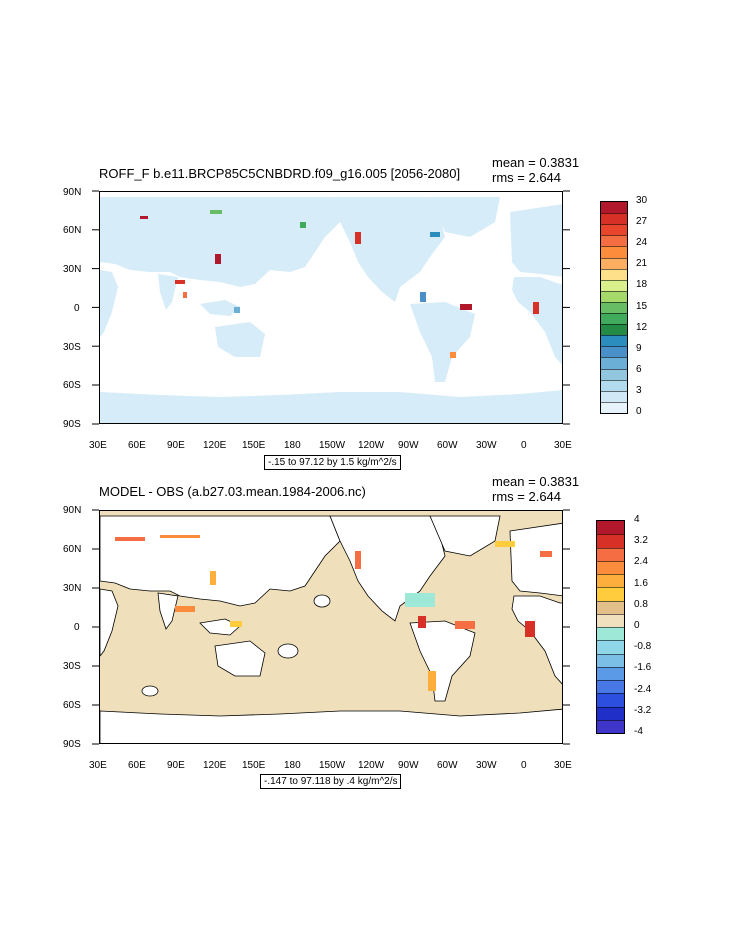 This screenshot has height=945, width=733. What do you see at coordinates (240, 658) in the screenshot?
I see `landmass-australia` at bounding box center [240, 658].